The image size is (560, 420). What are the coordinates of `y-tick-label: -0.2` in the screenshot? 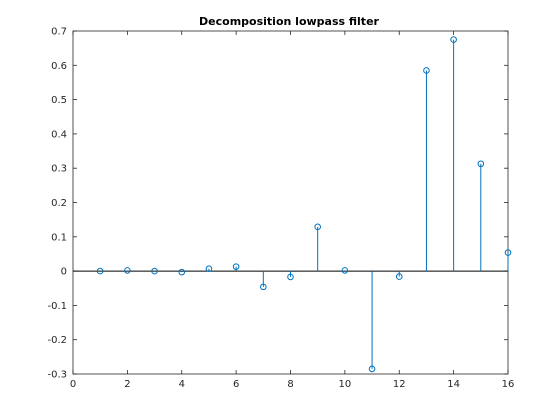 It's located at (57, 340).